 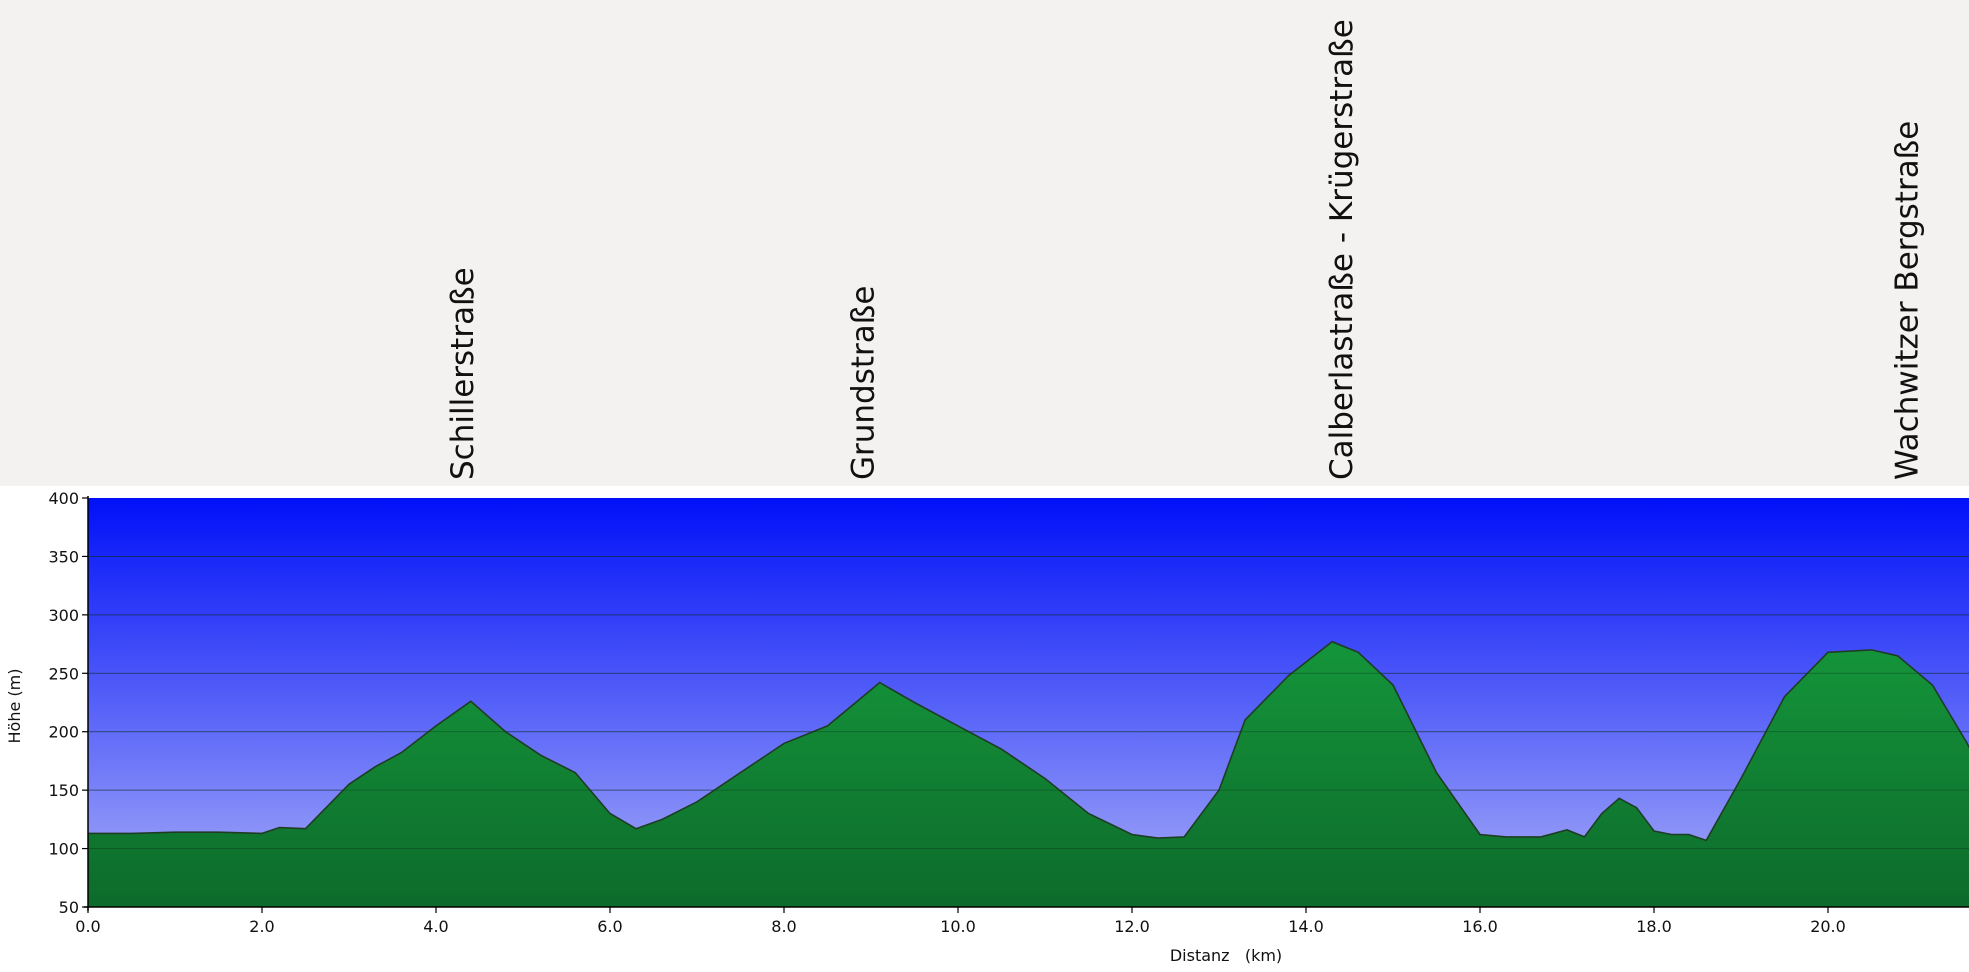 What do you see at coordinates (69, 907) in the screenshot?
I see `y-tick-label: 50` at bounding box center [69, 907].